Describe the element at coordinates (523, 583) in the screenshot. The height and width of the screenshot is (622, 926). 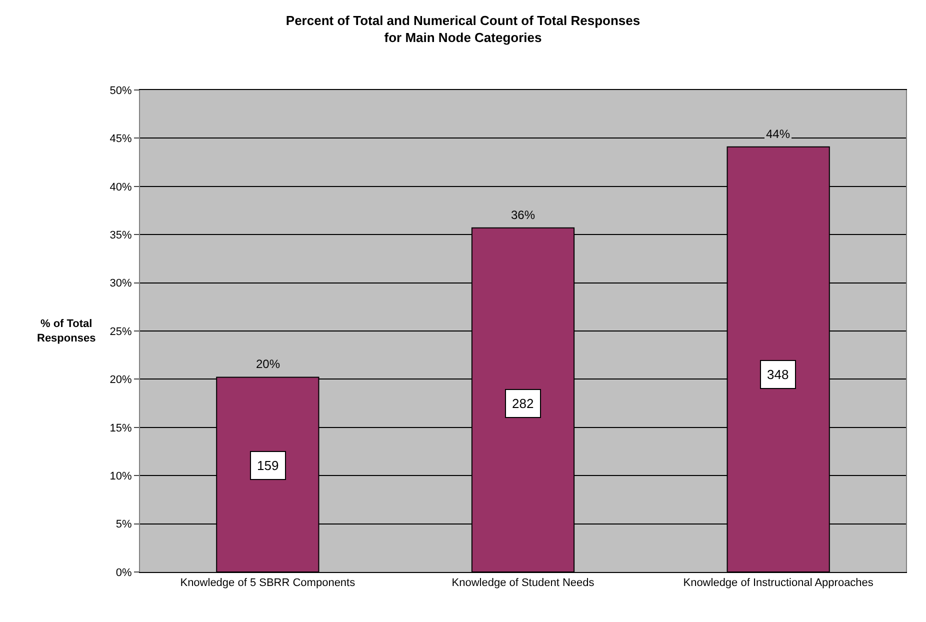
I see `x-tick-label: Knowledge of Student Needs` at that location.